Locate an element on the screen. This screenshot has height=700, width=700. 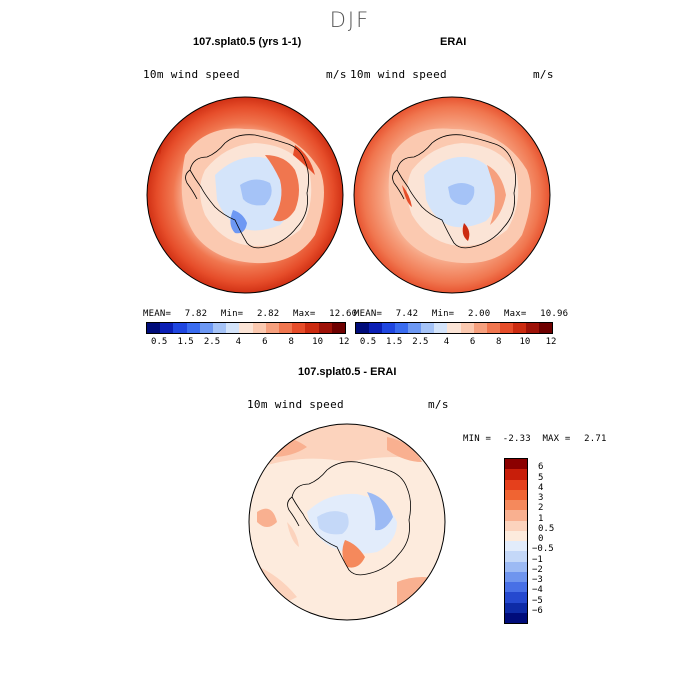
panel-variable-diff: 10m wind speed is located at coordinates (295, 404).